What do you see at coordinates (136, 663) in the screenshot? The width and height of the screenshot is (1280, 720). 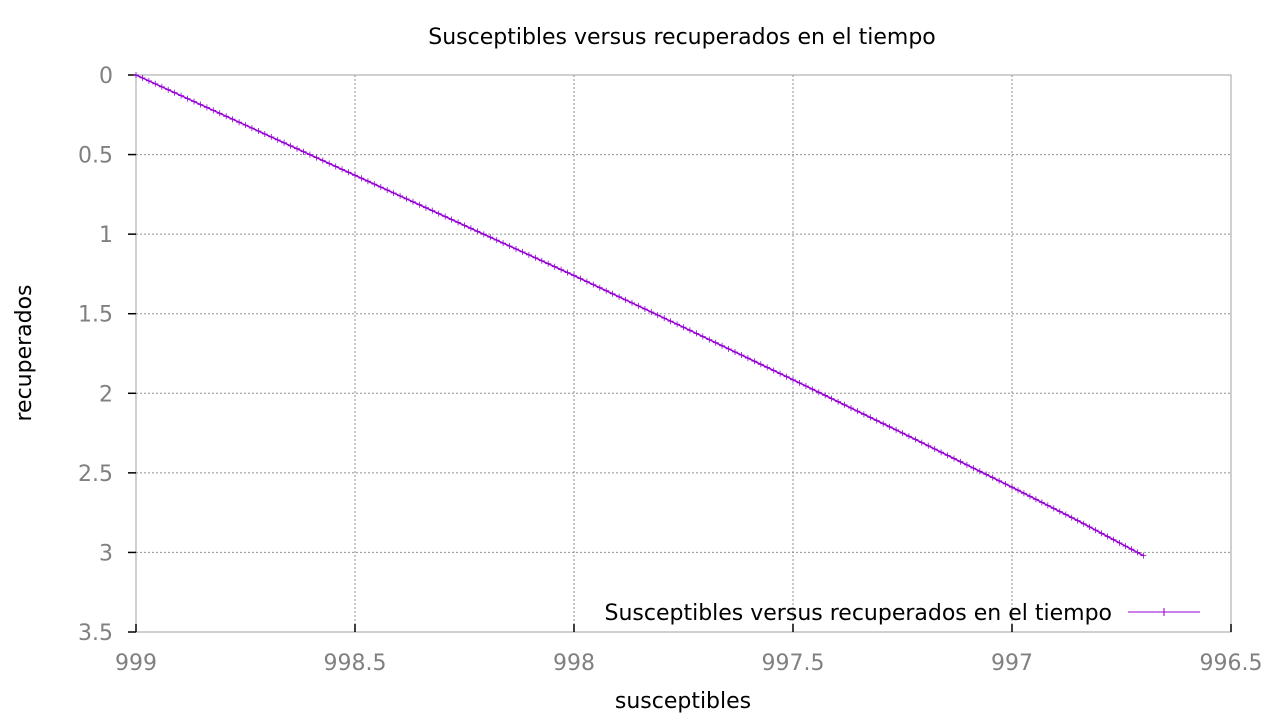 I see `x-tick-label: 999` at bounding box center [136, 663].